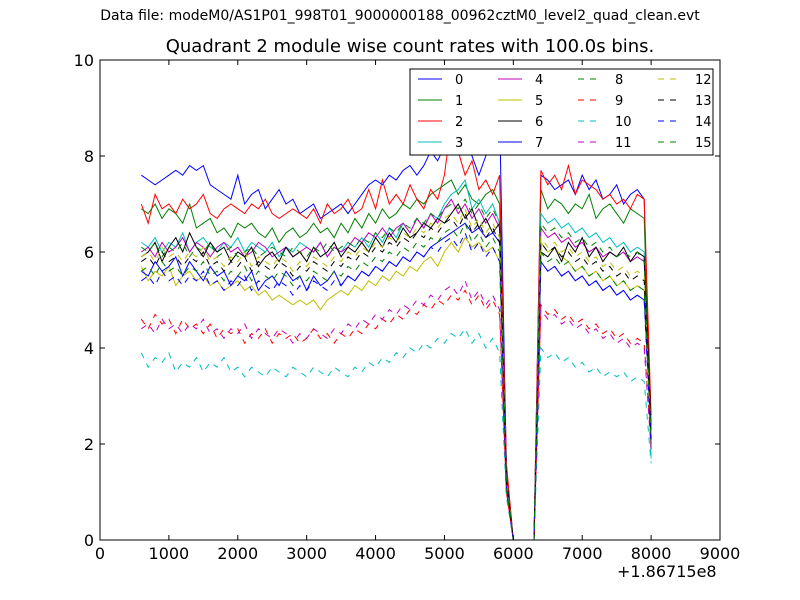  I want to click on legend-label-14: 14, so click(703, 122).